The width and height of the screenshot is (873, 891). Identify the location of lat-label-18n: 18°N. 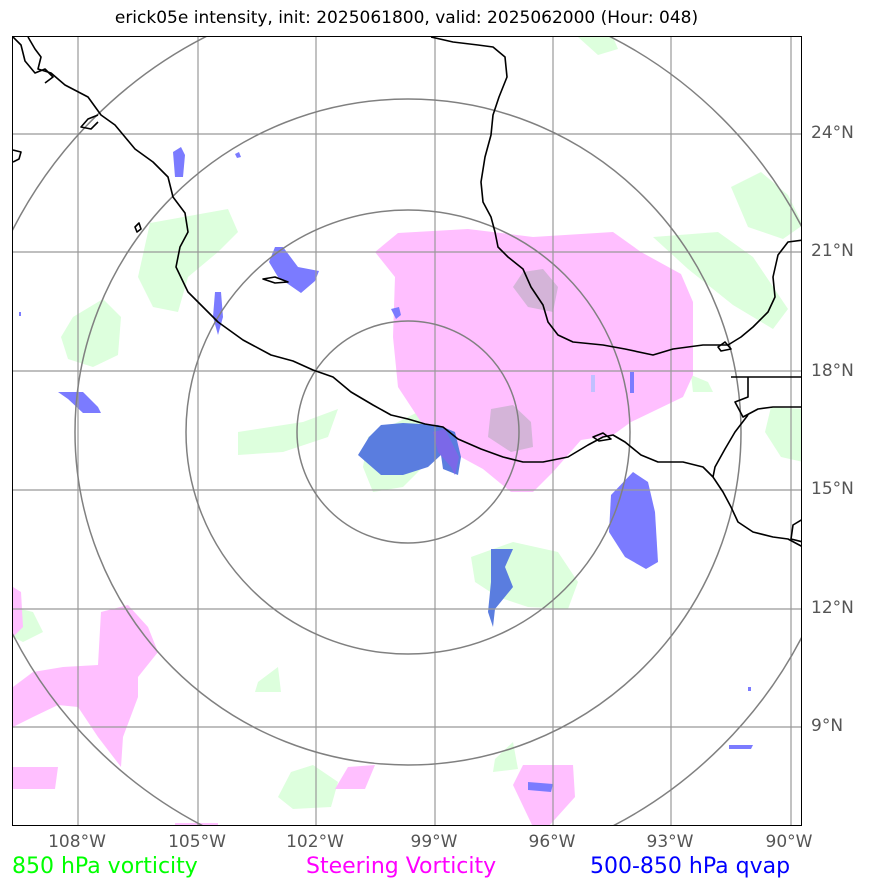
(832, 371).